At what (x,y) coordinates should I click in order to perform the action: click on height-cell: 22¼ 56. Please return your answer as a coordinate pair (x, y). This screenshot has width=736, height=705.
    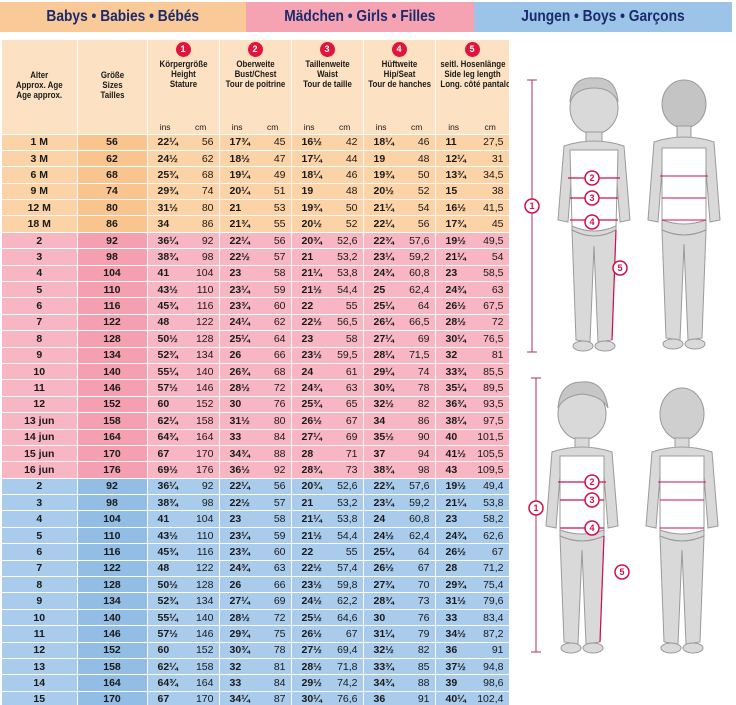
    Looking at the image, I should click on (183, 142).